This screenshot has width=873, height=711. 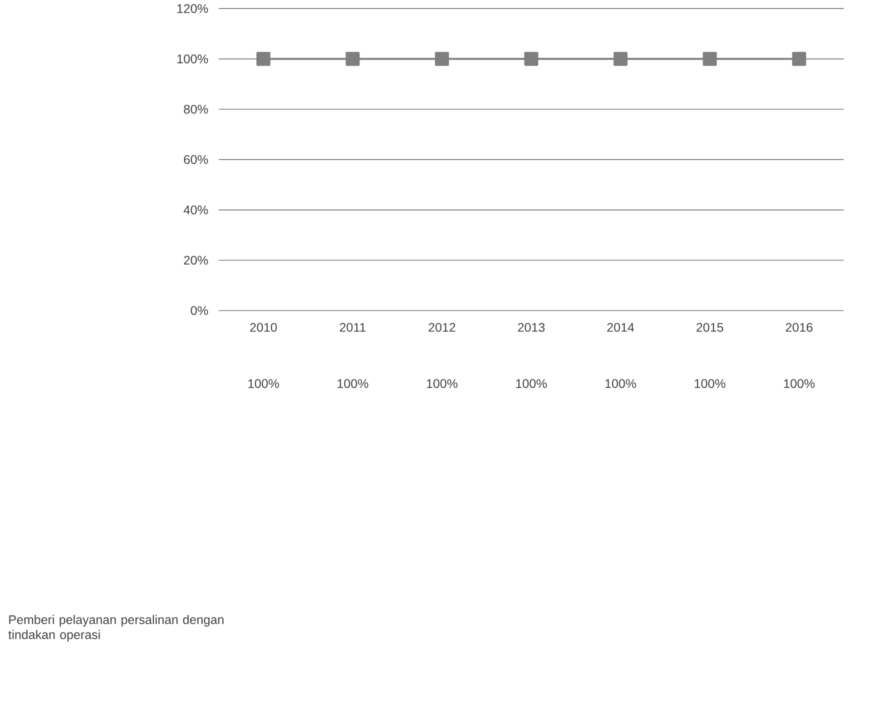 I want to click on x-tick-label: 2011, so click(x=353, y=327).